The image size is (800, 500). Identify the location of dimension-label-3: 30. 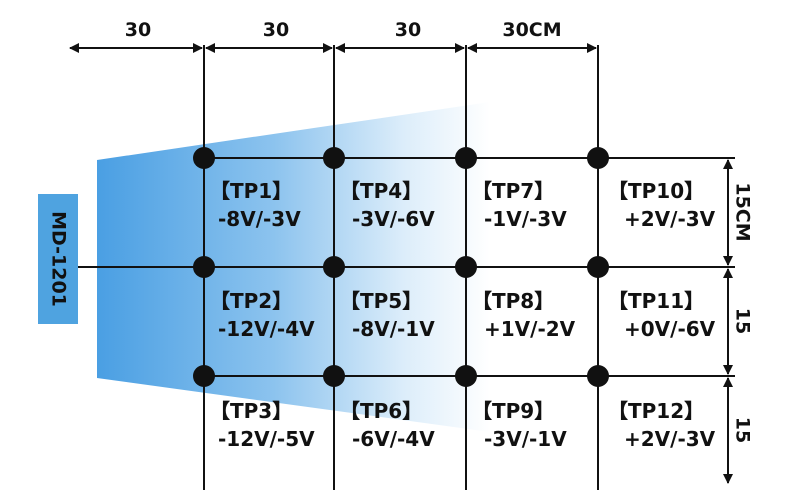
(408, 30).